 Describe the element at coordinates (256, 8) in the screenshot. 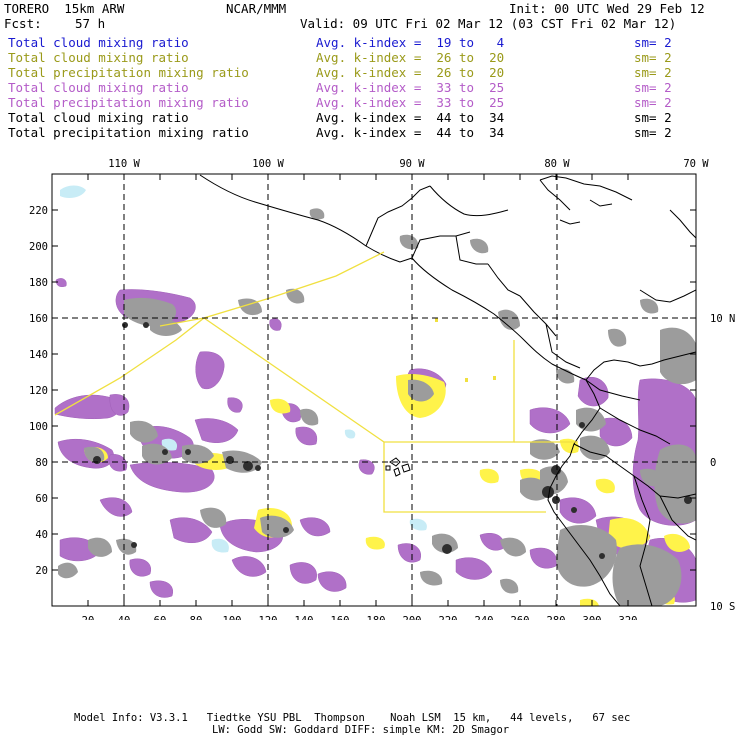

I see `organization-label: NCAR/MMM` at that location.